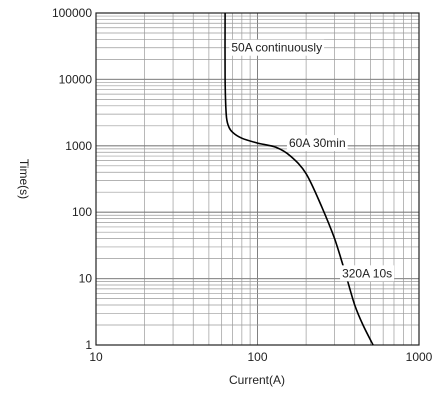 The width and height of the screenshot is (439, 397). I want to click on annotation: 320A 10s, so click(367, 273).